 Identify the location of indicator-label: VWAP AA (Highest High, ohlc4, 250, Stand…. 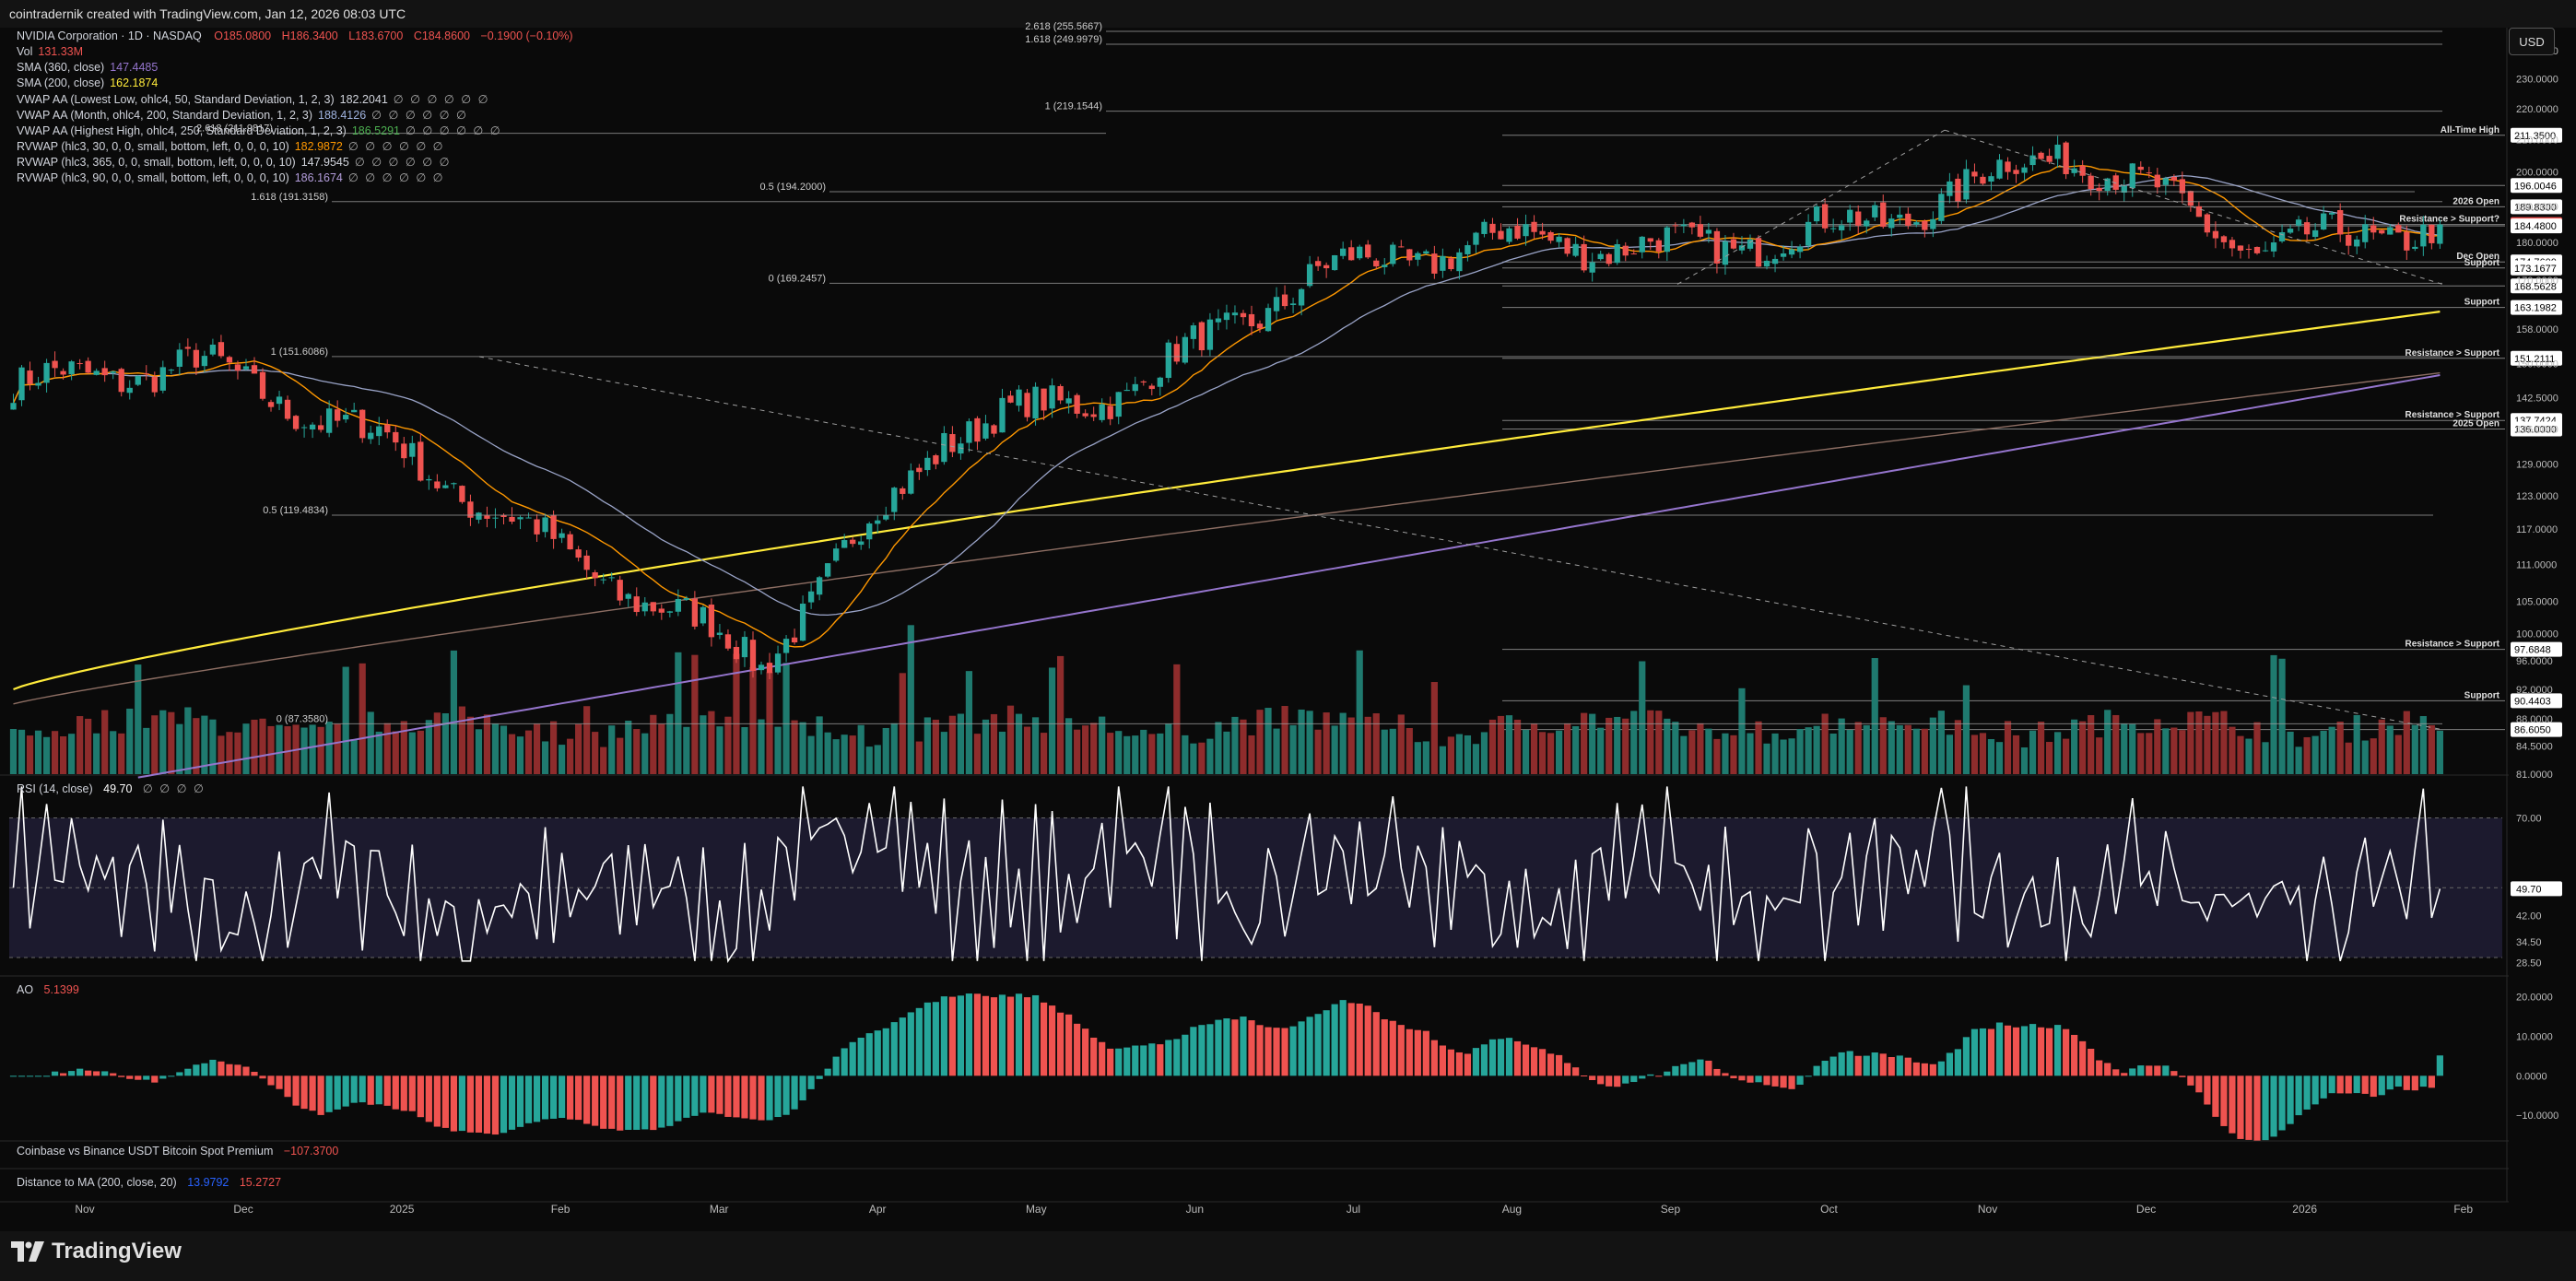
(182, 131).